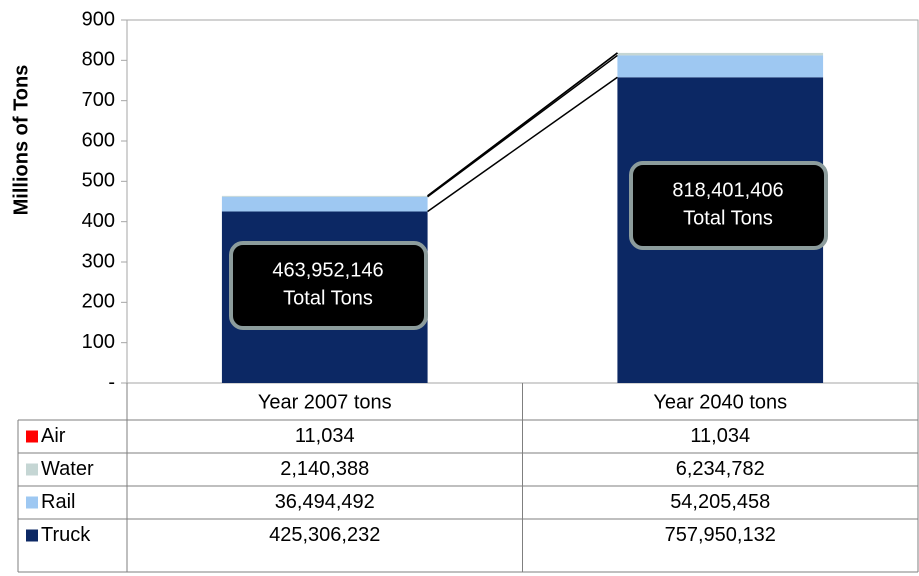 This screenshot has height=576, width=919. I want to click on y-tick-label: 300, so click(98, 261).